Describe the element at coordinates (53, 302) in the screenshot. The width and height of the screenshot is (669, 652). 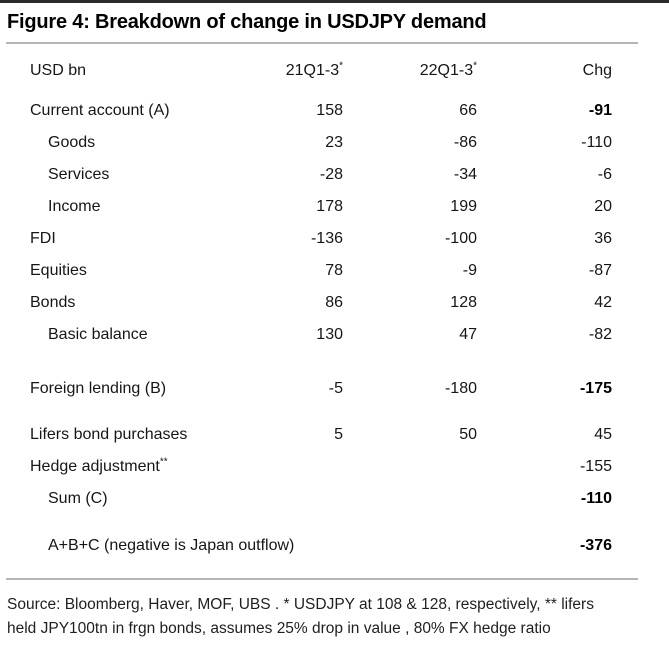
I see `row-label: Bonds` at that location.